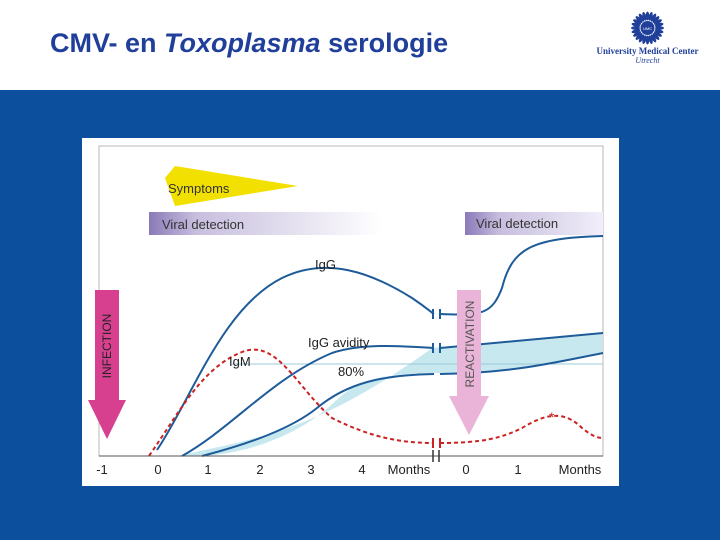 Image resolution: width=720 pixels, height=540 pixels. What do you see at coordinates (102, 469) in the screenshot?
I see `x-tick-label: -1` at bounding box center [102, 469].